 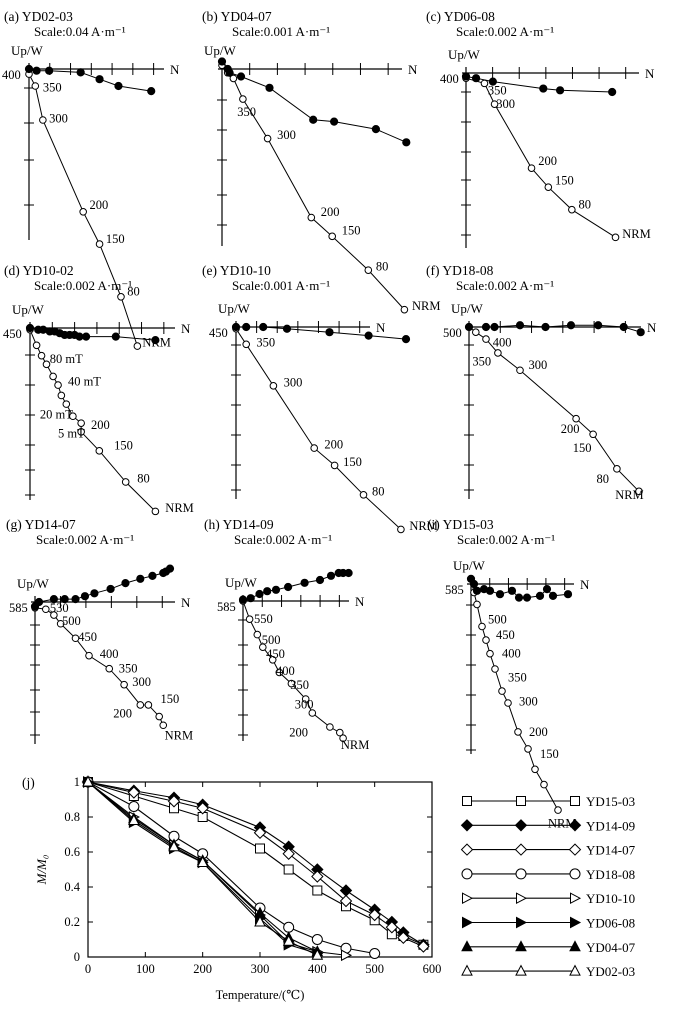 I want to click on x-tick-label: 100, so click(x=145, y=969).